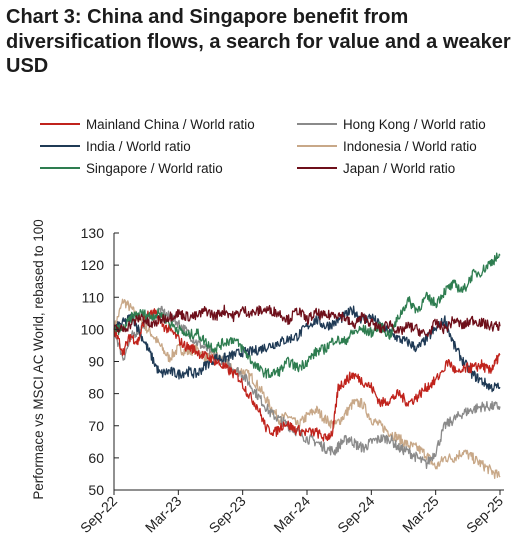 The width and height of the screenshot is (516, 559). I want to click on x-tick-label: Mar-25, so click(420, 514).